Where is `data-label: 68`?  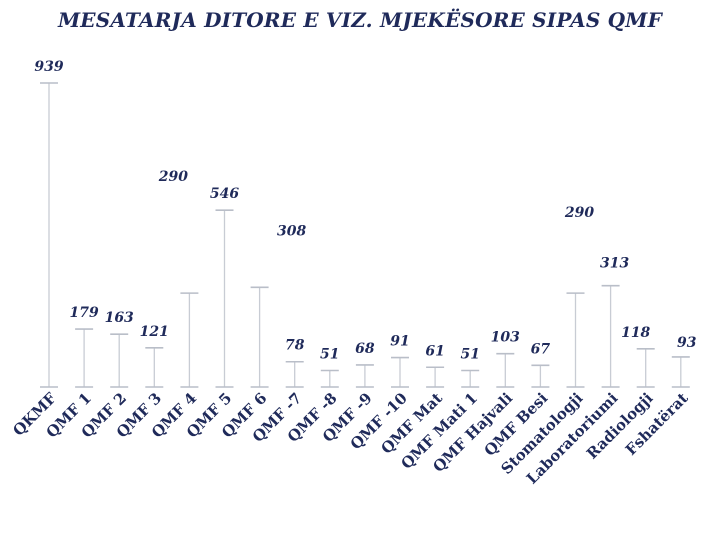
data-label: 68 is located at coordinates (365, 349).